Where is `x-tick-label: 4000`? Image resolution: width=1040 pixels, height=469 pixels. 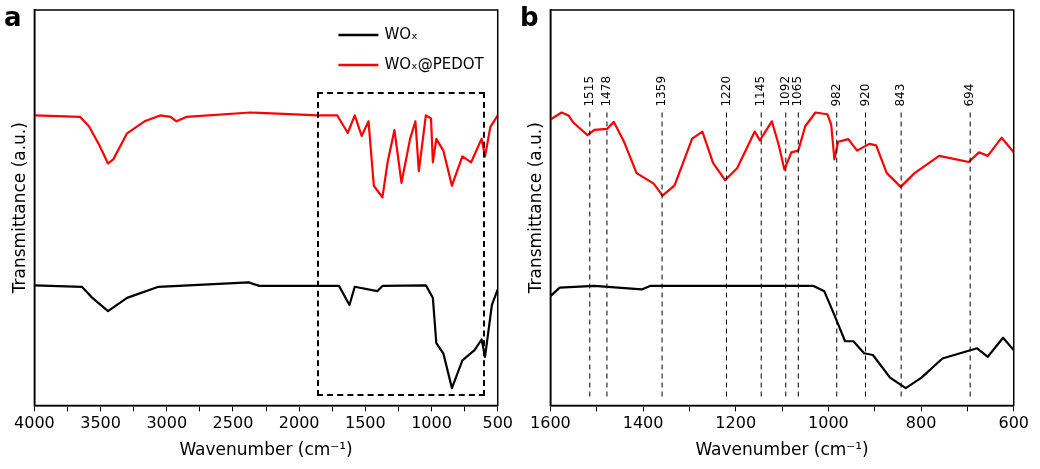 x-tick-label: 4000 is located at coordinates (34, 423).